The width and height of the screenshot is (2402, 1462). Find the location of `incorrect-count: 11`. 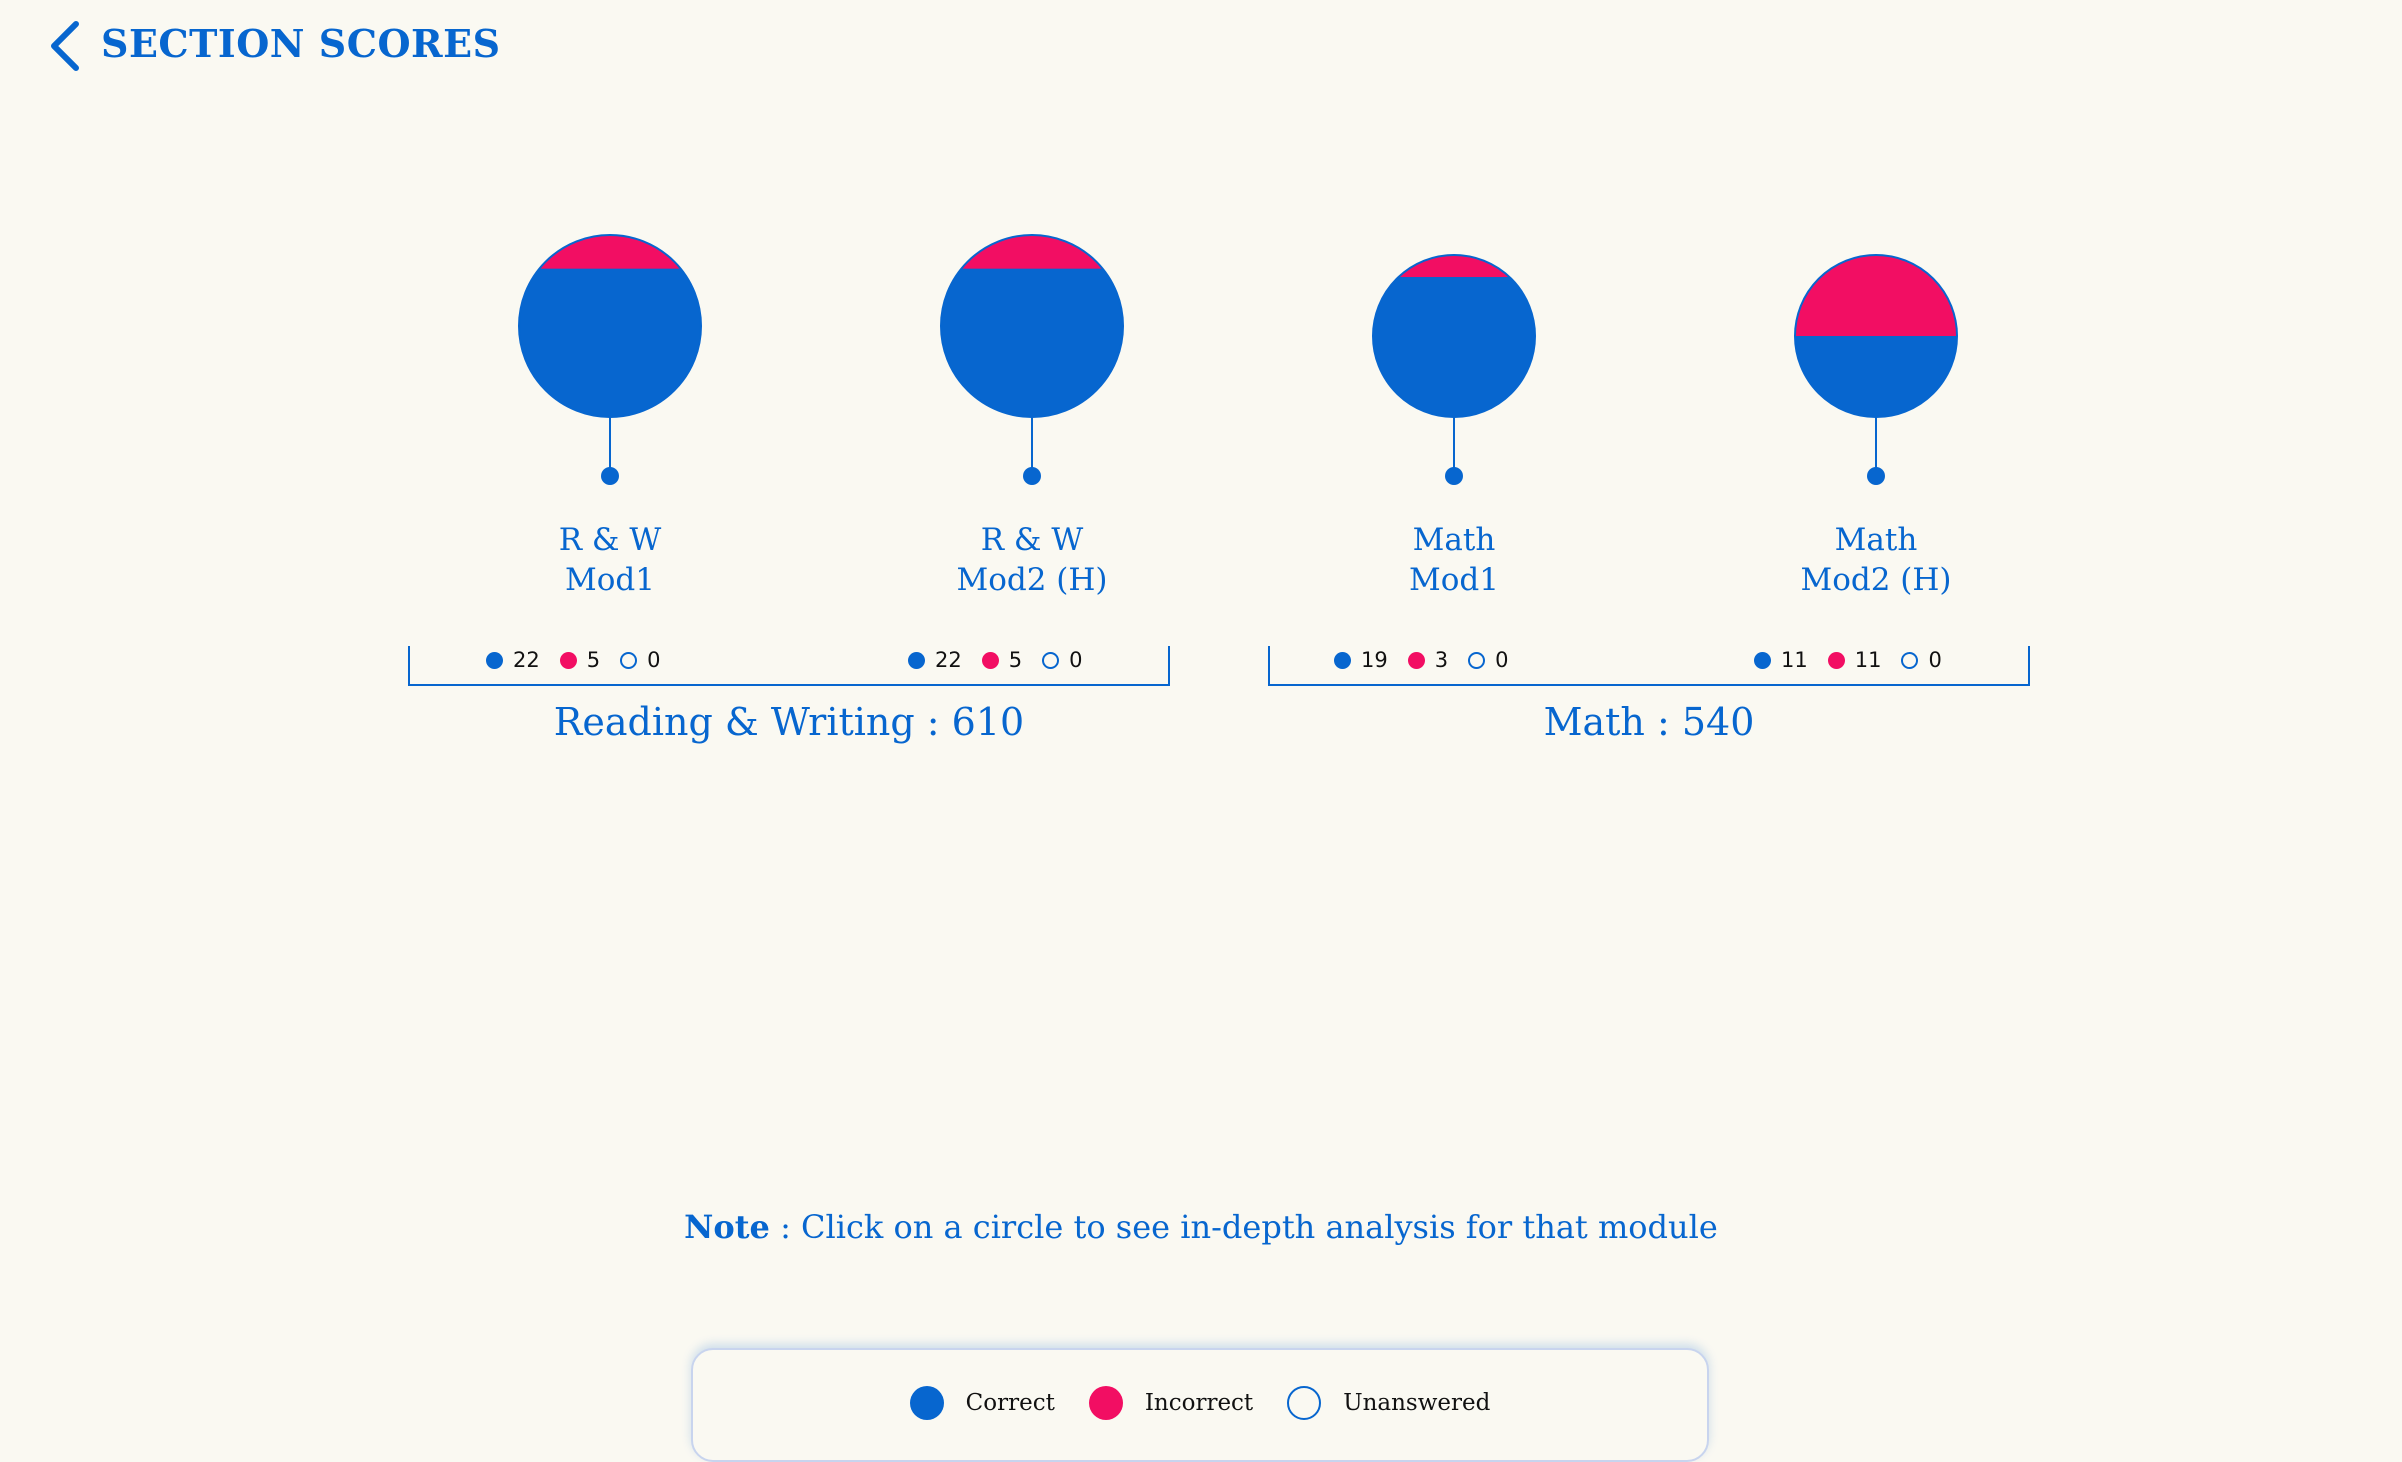

incorrect-count: 11 is located at coordinates (1868, 660).